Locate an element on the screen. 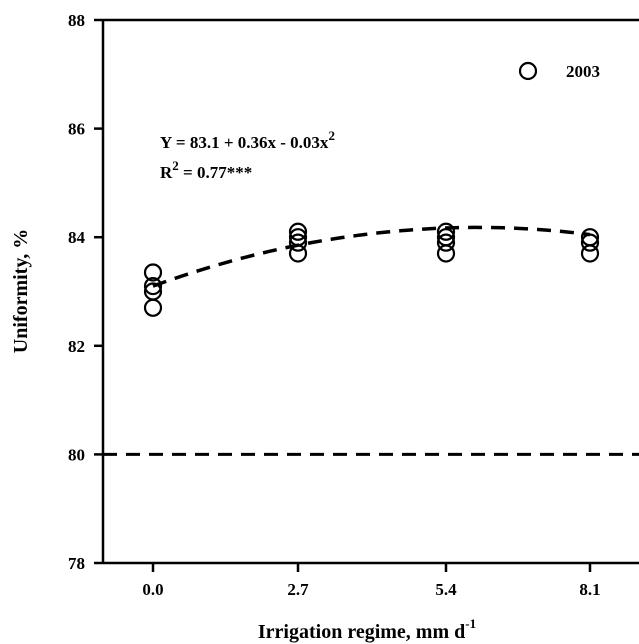  y-tick-label: 88 is located at coordinates (76, 20).